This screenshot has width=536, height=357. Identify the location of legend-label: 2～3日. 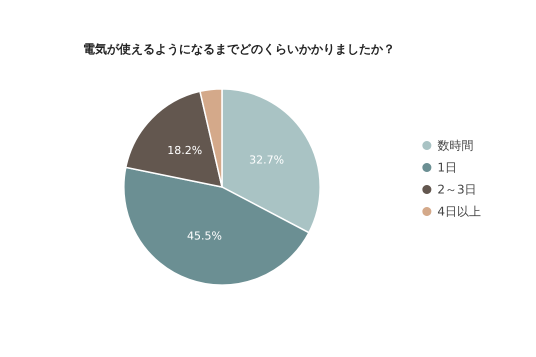
(457, 189).